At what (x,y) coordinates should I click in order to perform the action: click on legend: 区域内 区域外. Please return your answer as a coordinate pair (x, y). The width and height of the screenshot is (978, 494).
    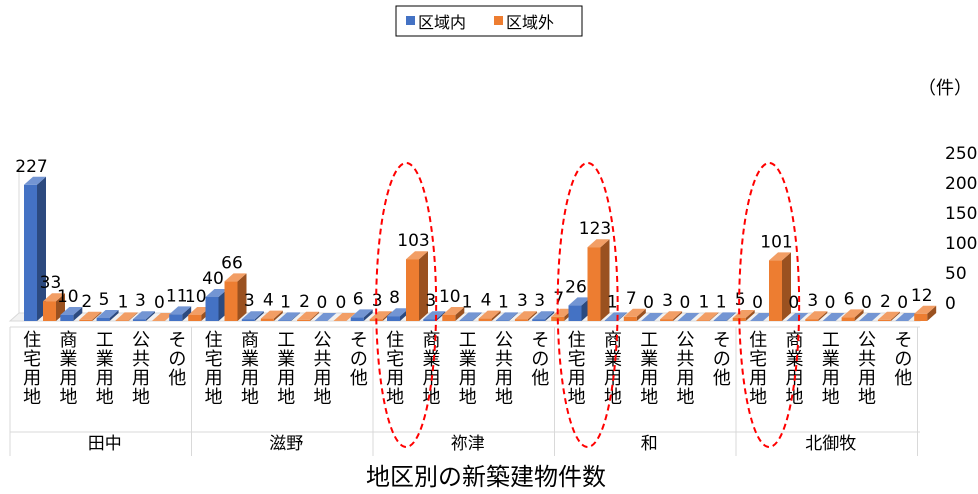
    Looking at the image, I should click on (489, 21).